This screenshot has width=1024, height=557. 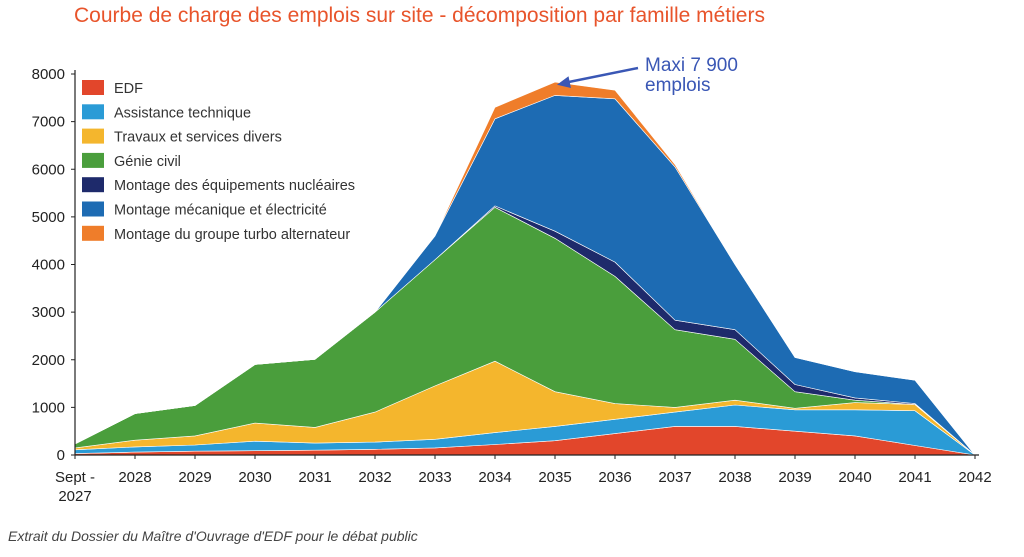 I want to click on x-tick-label: 2033, so click(x=434, y=477).